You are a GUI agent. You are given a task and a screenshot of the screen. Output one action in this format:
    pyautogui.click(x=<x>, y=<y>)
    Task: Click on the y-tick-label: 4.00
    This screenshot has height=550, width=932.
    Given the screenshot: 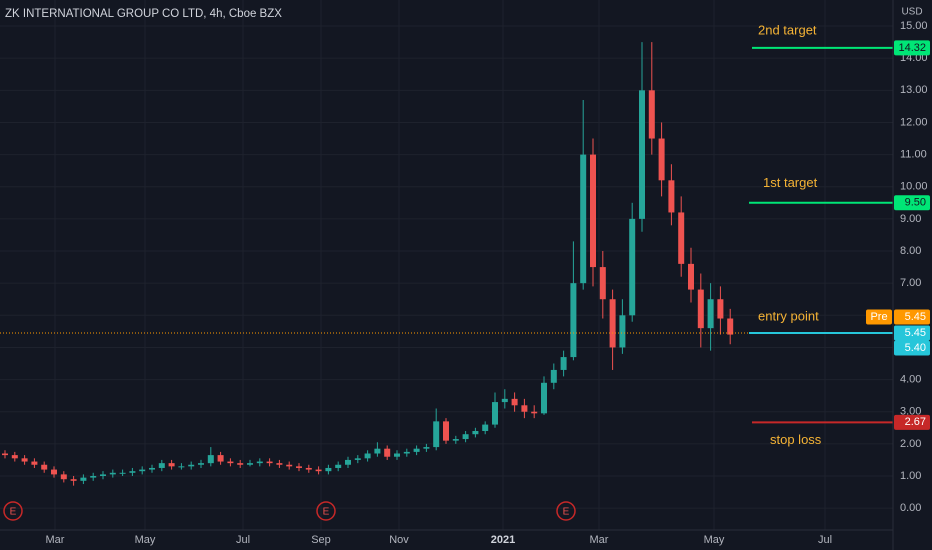 What is the action you would take?
    pyautogui.click(x=910, y=379)
    